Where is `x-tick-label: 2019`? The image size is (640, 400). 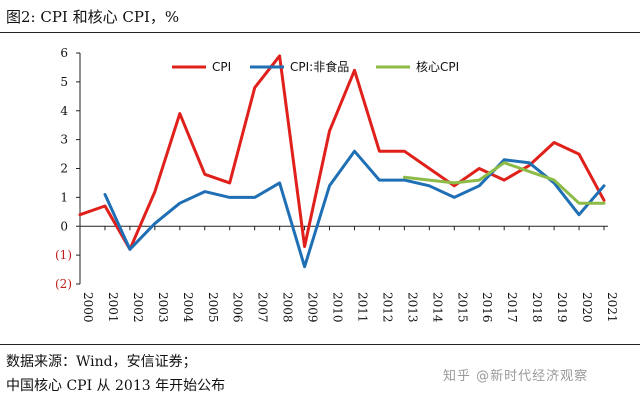
x-tick-label: 2019 is located at coordinates (562, 307).